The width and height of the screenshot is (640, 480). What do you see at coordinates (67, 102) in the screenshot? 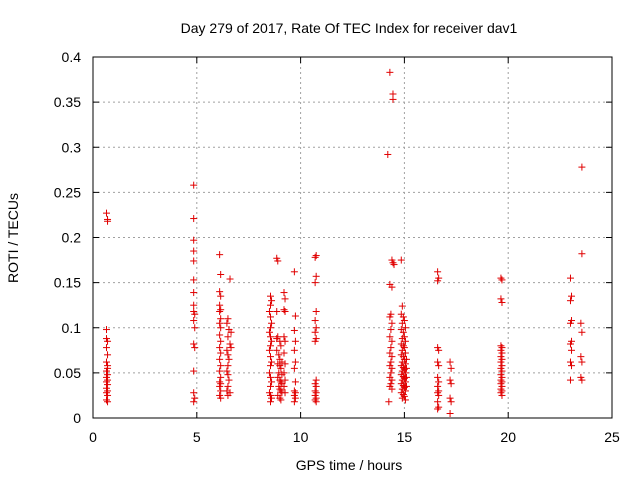
I see `y-tick-label: 0.35` at bounding box center [67, 102].